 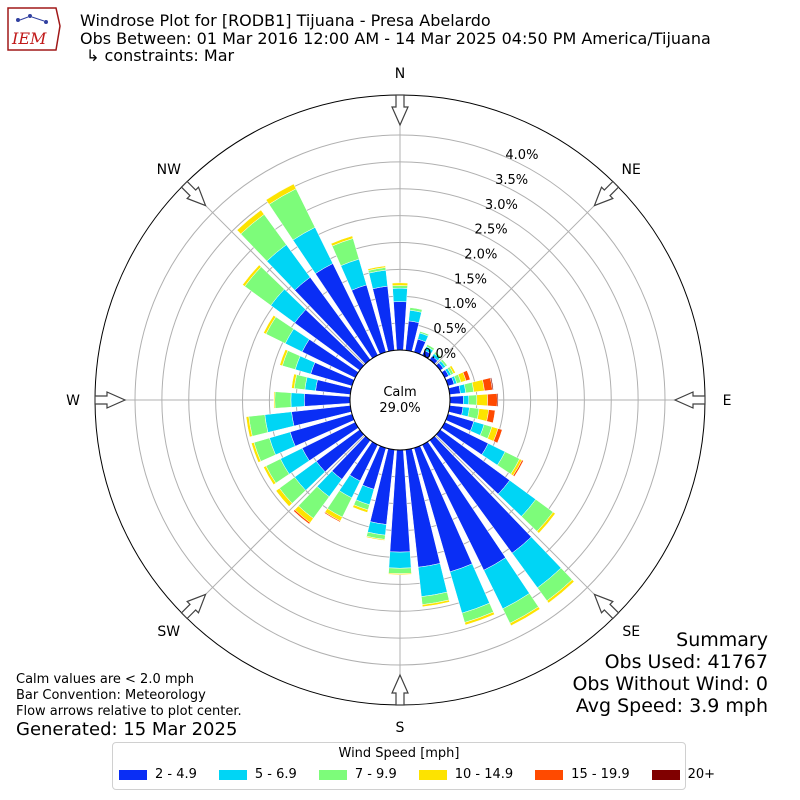 I want to click on summary-obs-without-wind: Obs Without Wind: 0, so click(x=670, y=684).